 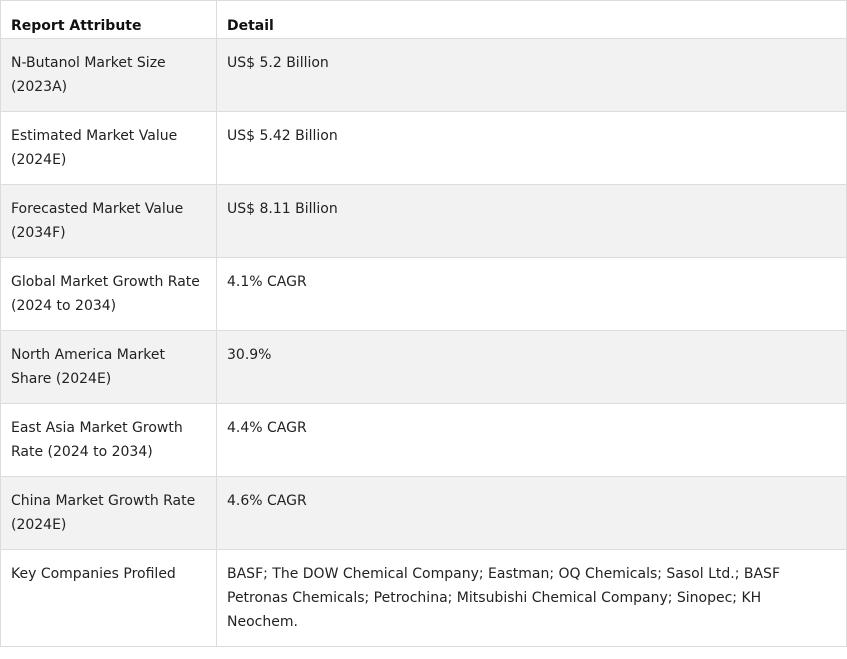 I want to click on detail-cell: 4.6% CAGR, so click(x=531, y=513).